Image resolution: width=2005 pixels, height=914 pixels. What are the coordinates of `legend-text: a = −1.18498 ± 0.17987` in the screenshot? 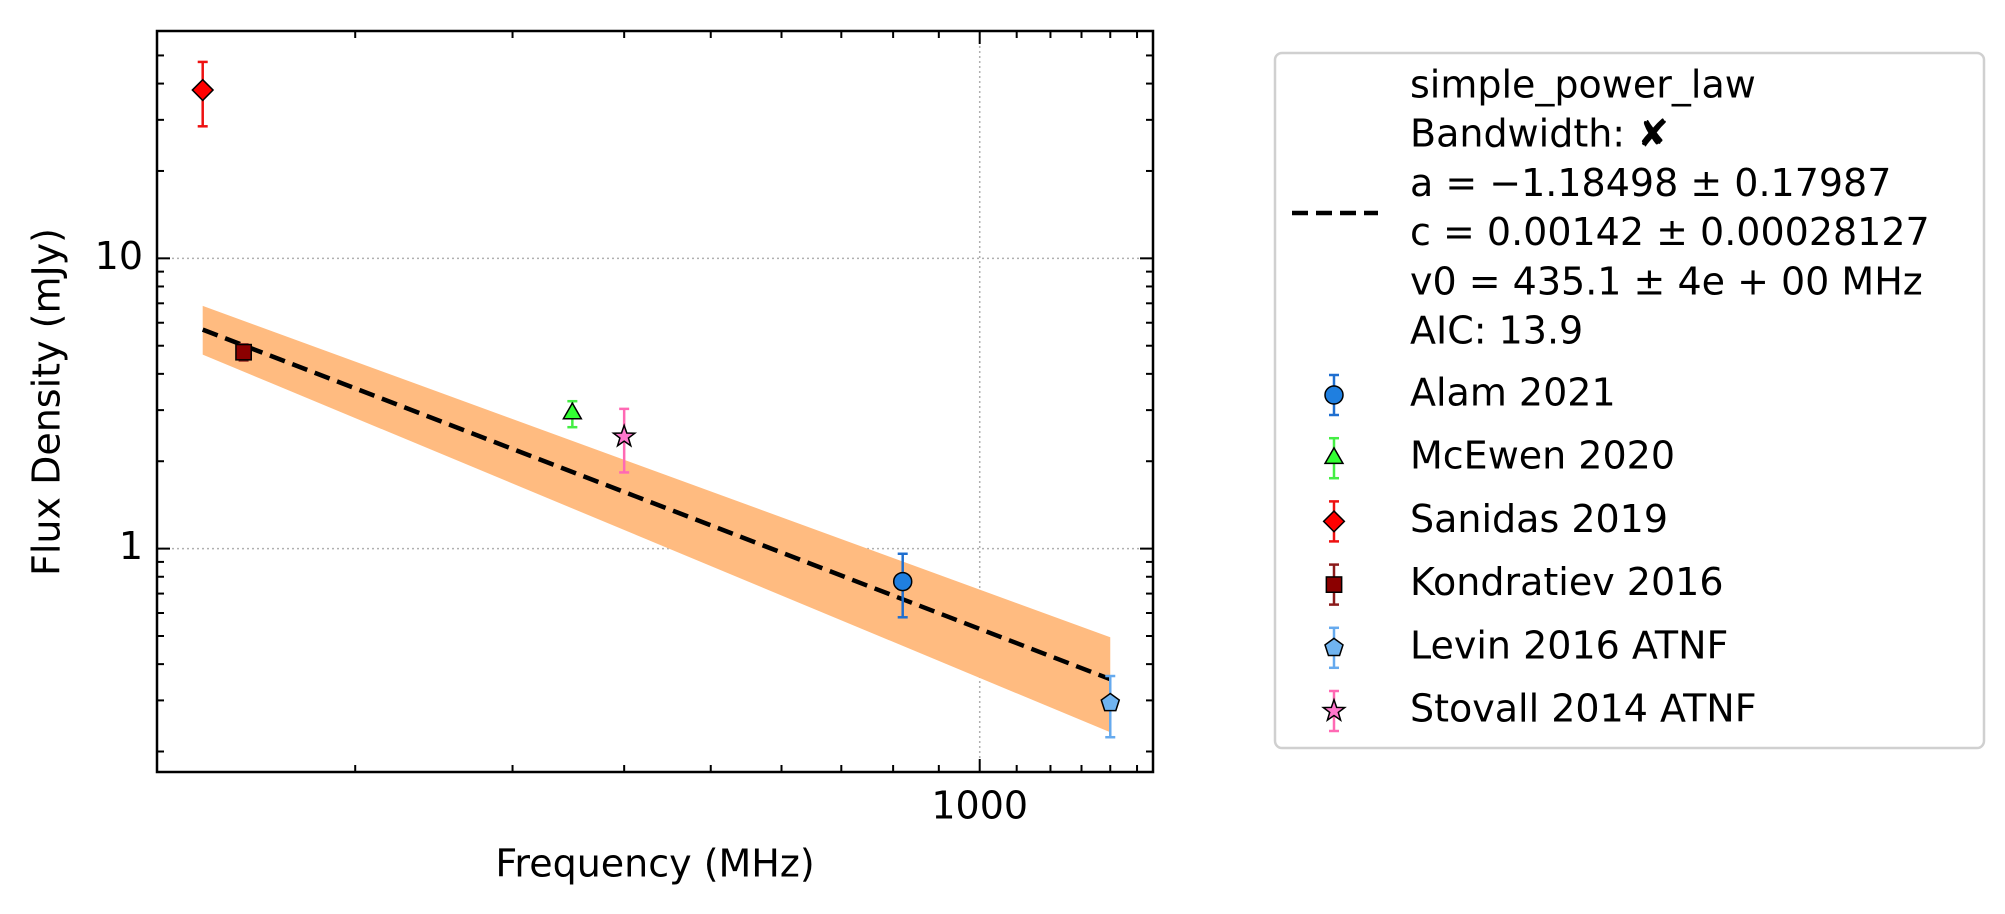 It's located at (1650, 183).